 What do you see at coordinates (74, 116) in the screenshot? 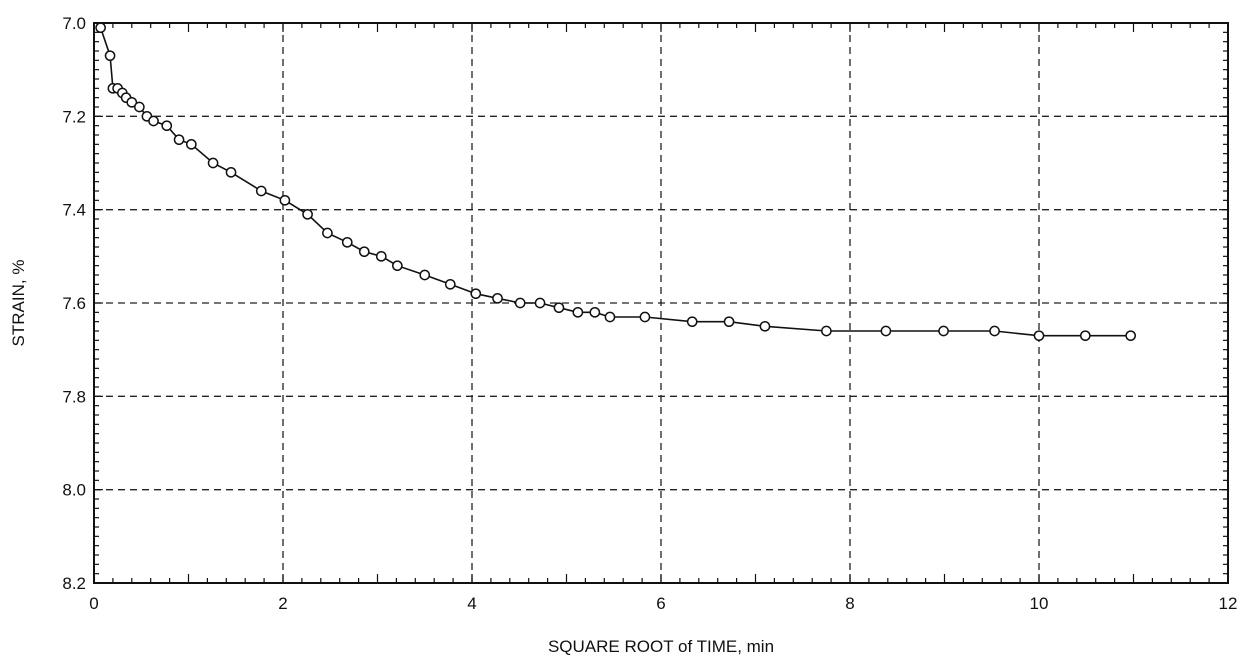
I see `y-tick-label: 7.2` at bounding box center [74, 116].